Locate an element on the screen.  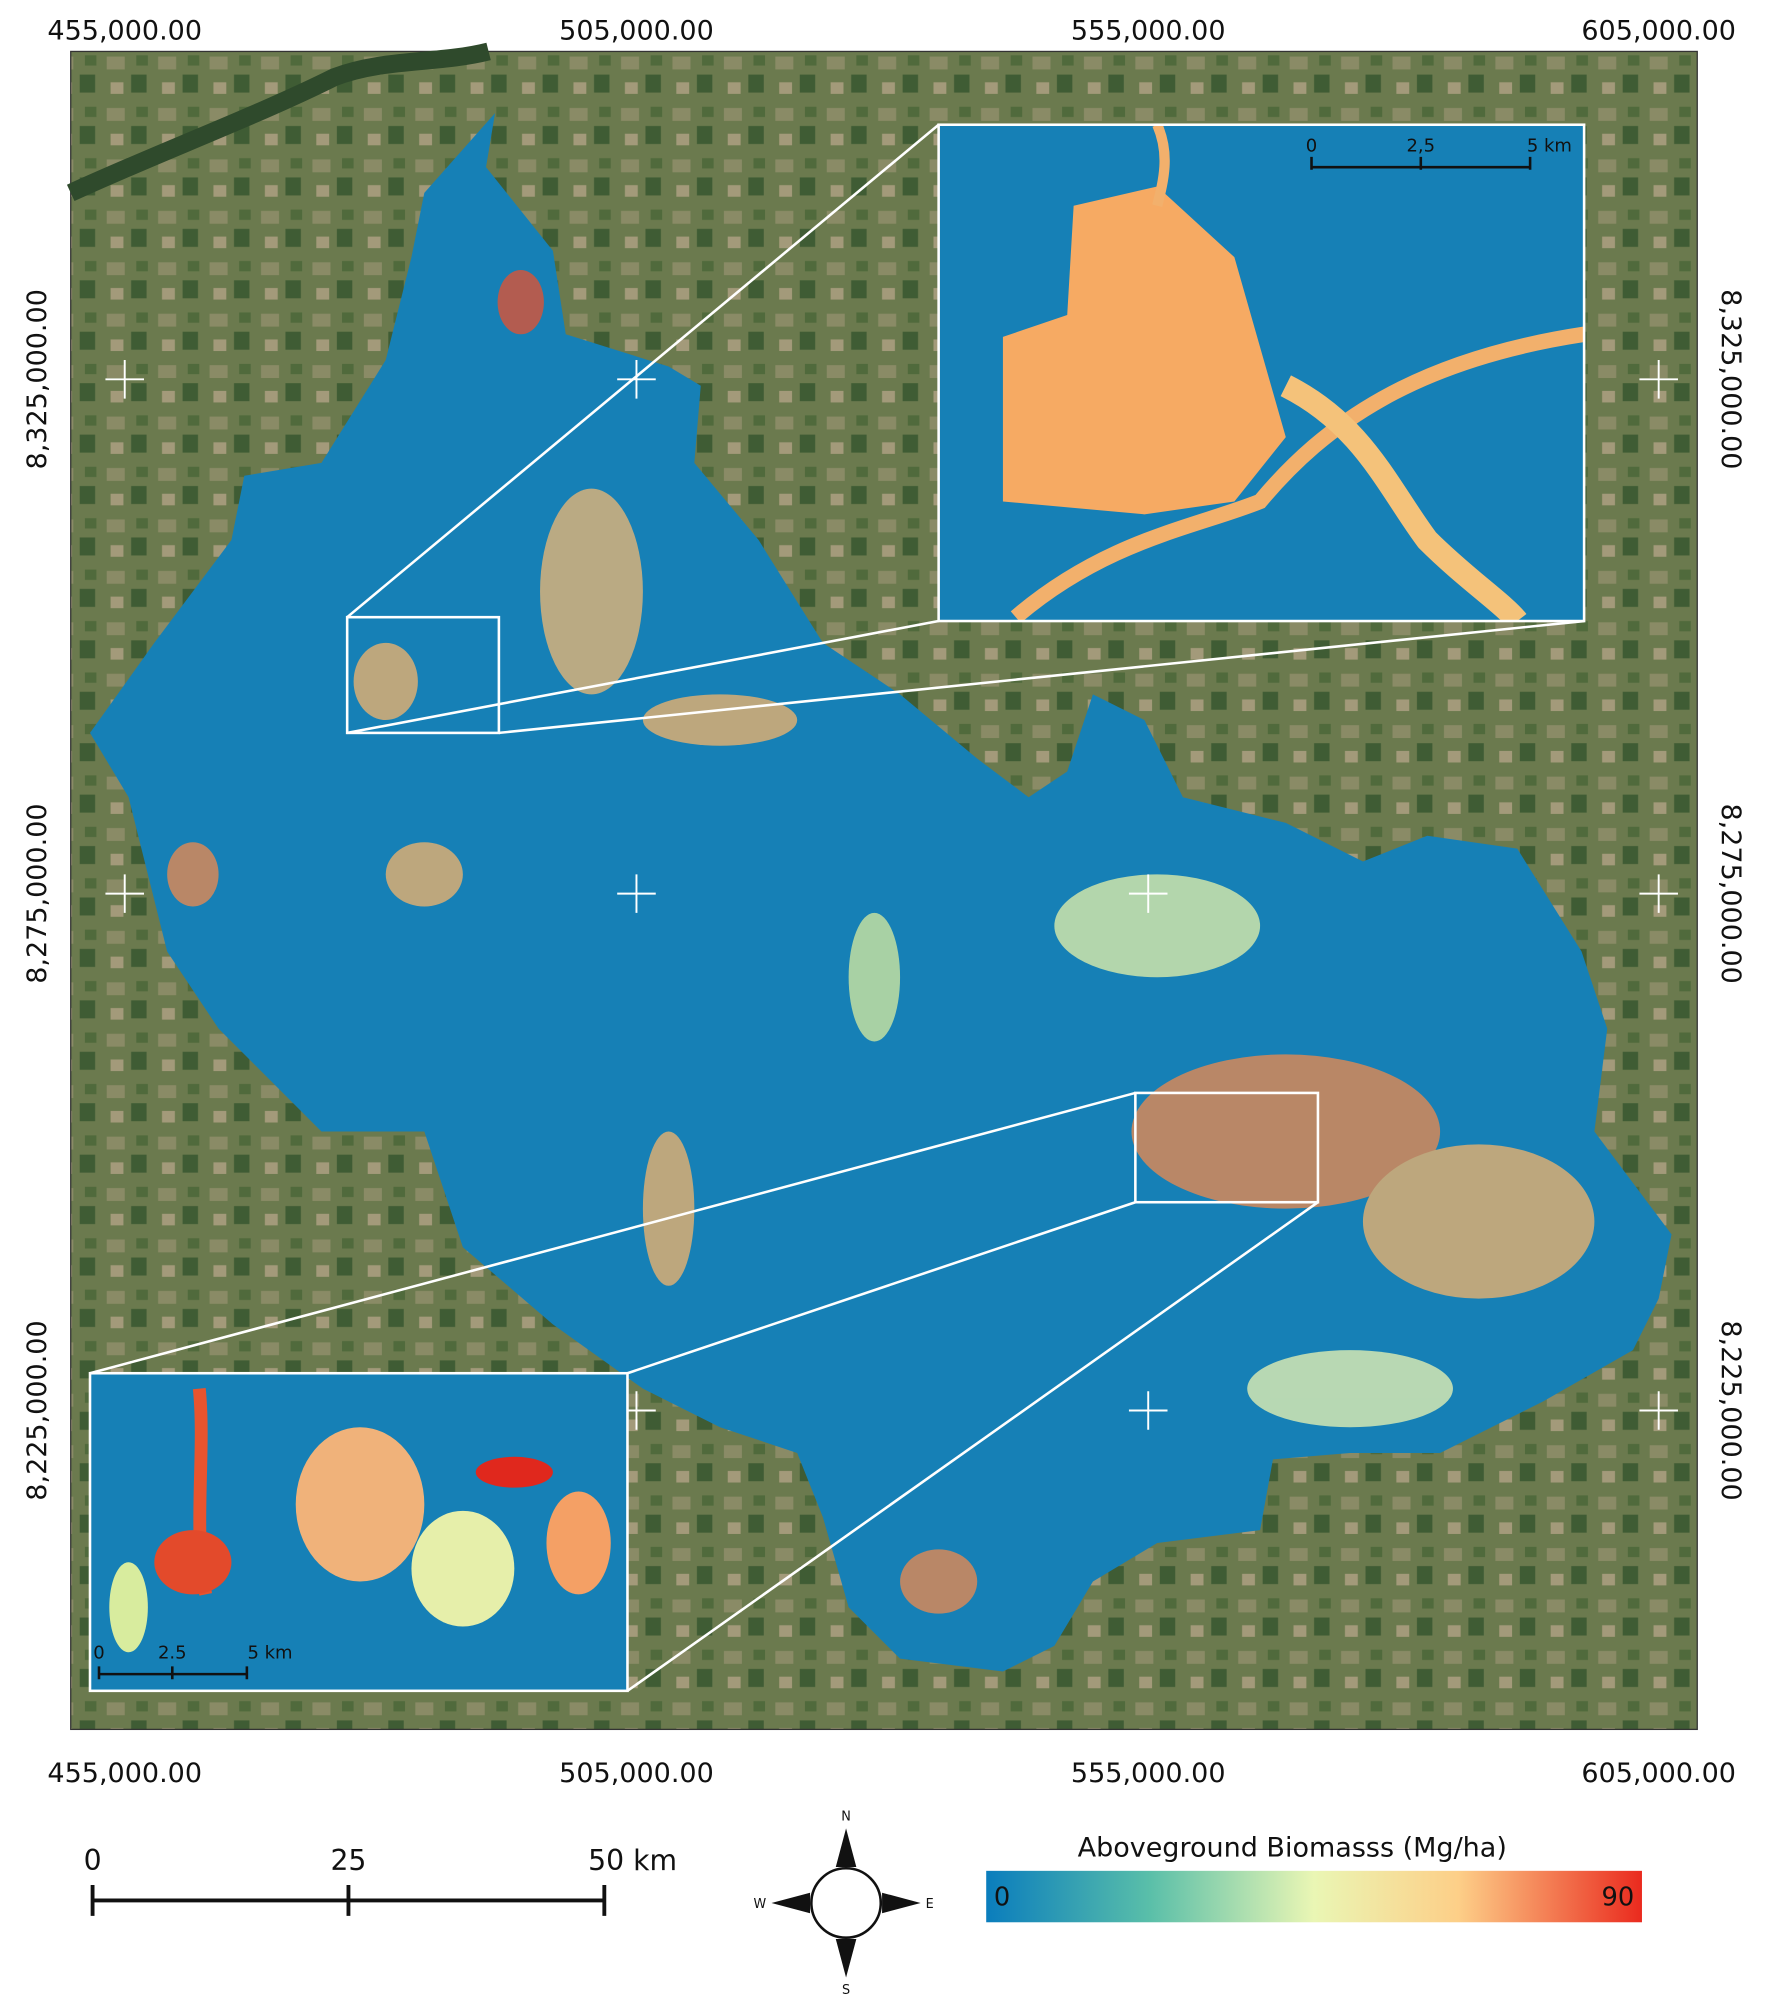
compass-label: W is located at coordinates (760, 1904).